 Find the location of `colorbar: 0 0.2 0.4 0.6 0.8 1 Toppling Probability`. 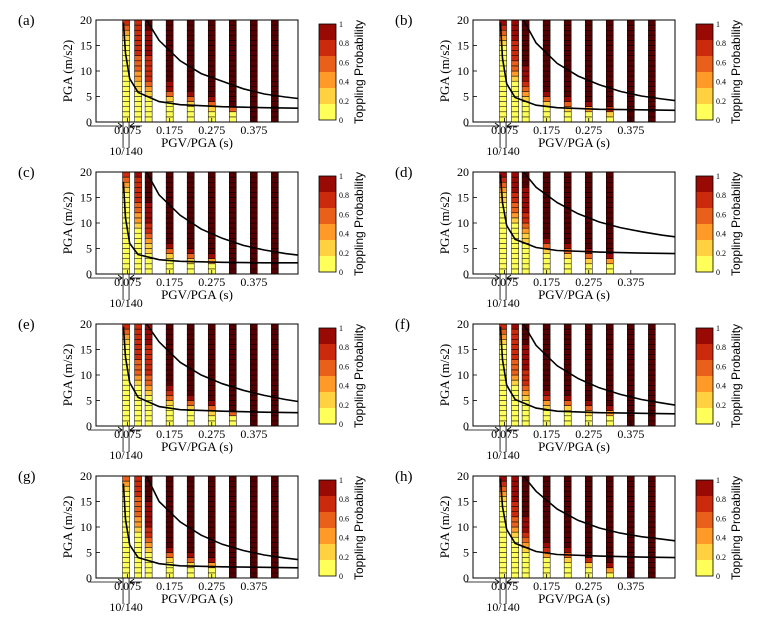

colorbar: 0 0.2 0.4 0.6 0.8 1 Toppling Probability is located at coordinates (342, 72).